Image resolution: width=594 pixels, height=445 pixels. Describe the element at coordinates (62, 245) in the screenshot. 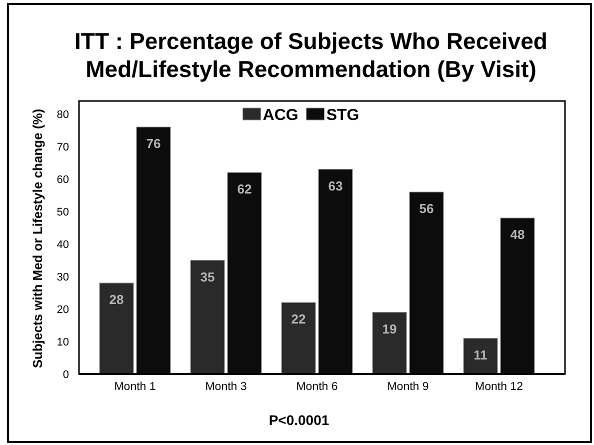

I see `y-tick-label: 40` at that location.